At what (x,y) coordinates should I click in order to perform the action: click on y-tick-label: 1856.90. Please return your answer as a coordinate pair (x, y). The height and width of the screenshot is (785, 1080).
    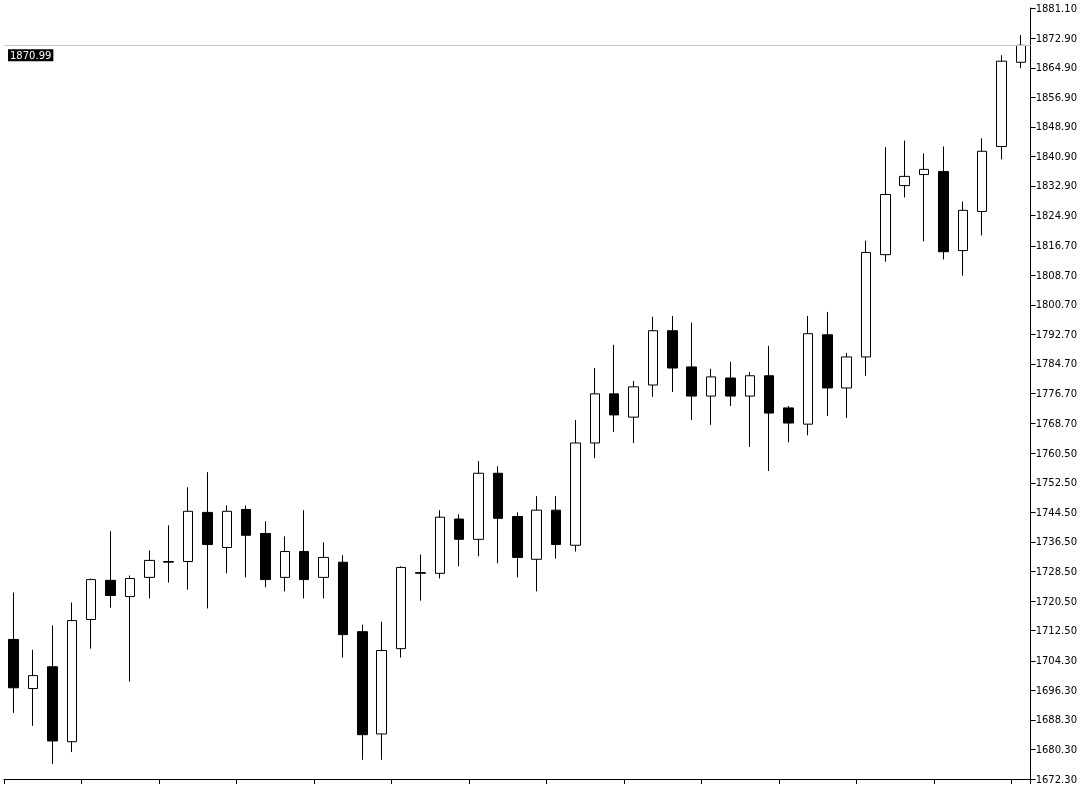
    Looking at the image, I should click on (1056, 97).